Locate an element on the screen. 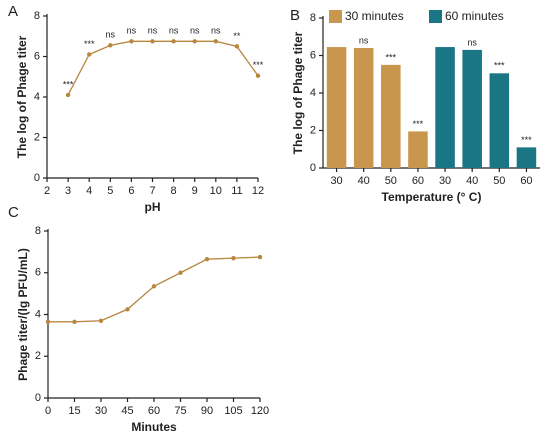 This screenshot has width=550, height=435. x-tick-label: 120 is located at coordinates (260, 411).